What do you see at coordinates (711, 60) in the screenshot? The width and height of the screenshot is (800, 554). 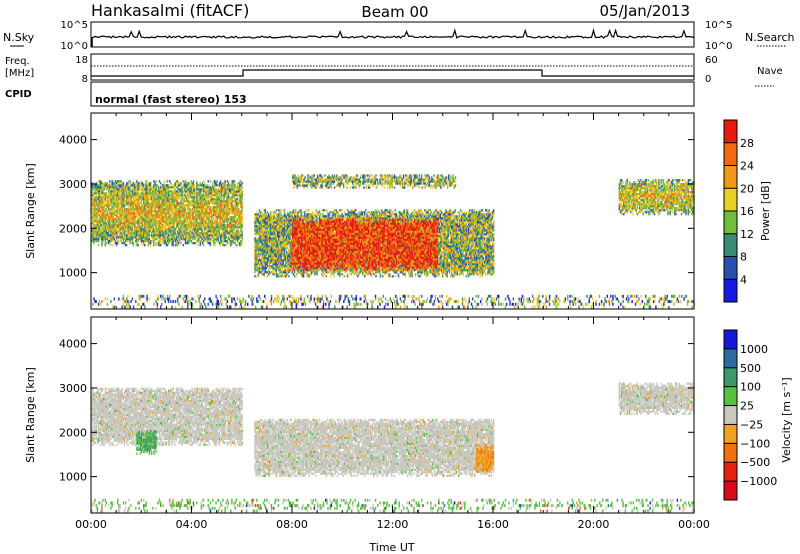 I see `nave-tick-high: 60` at bounding box center [711, 60].